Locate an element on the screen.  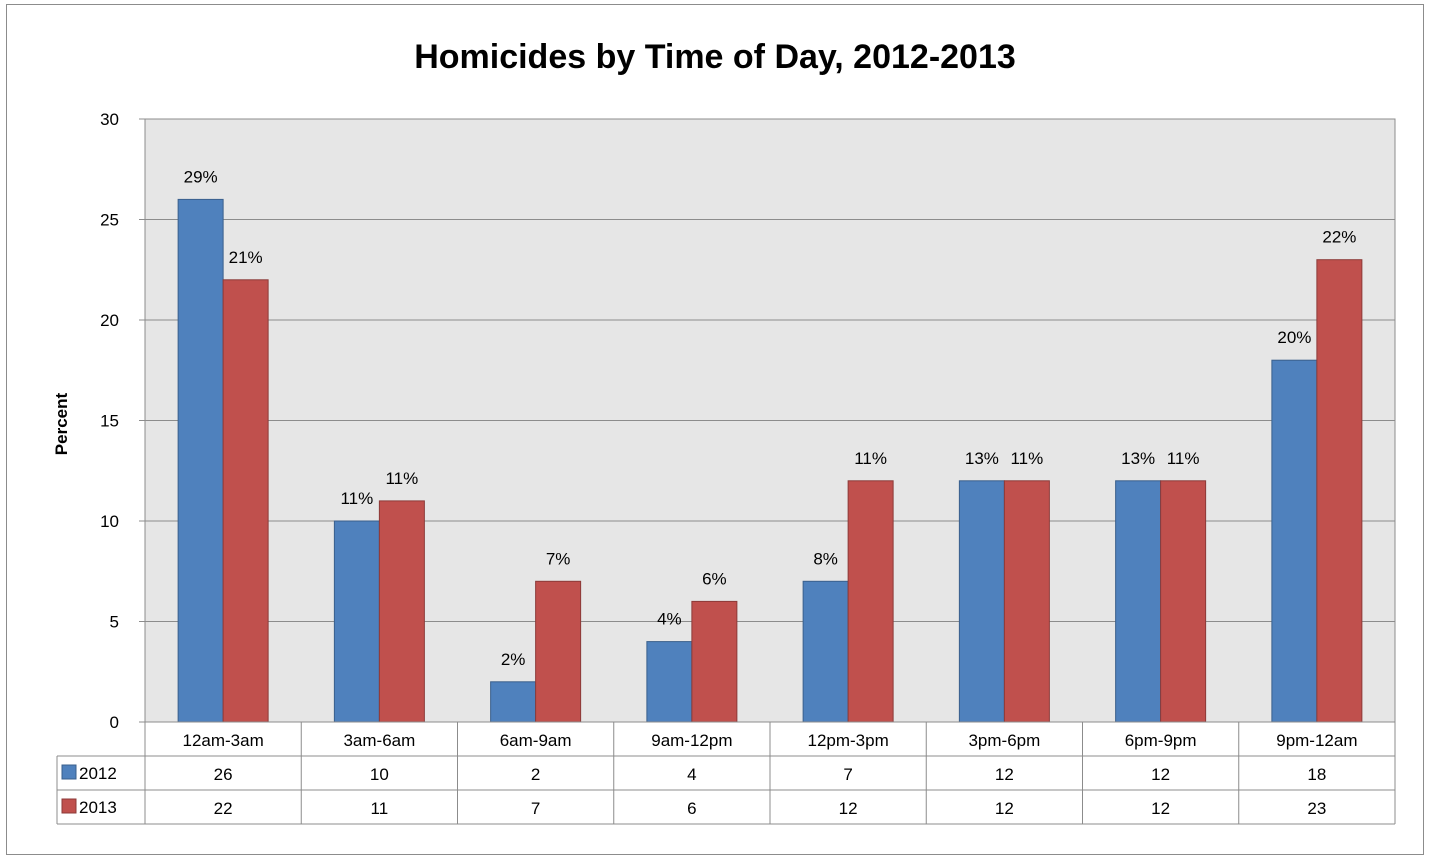
table-value: 10 is located at coordinates (379, 774).